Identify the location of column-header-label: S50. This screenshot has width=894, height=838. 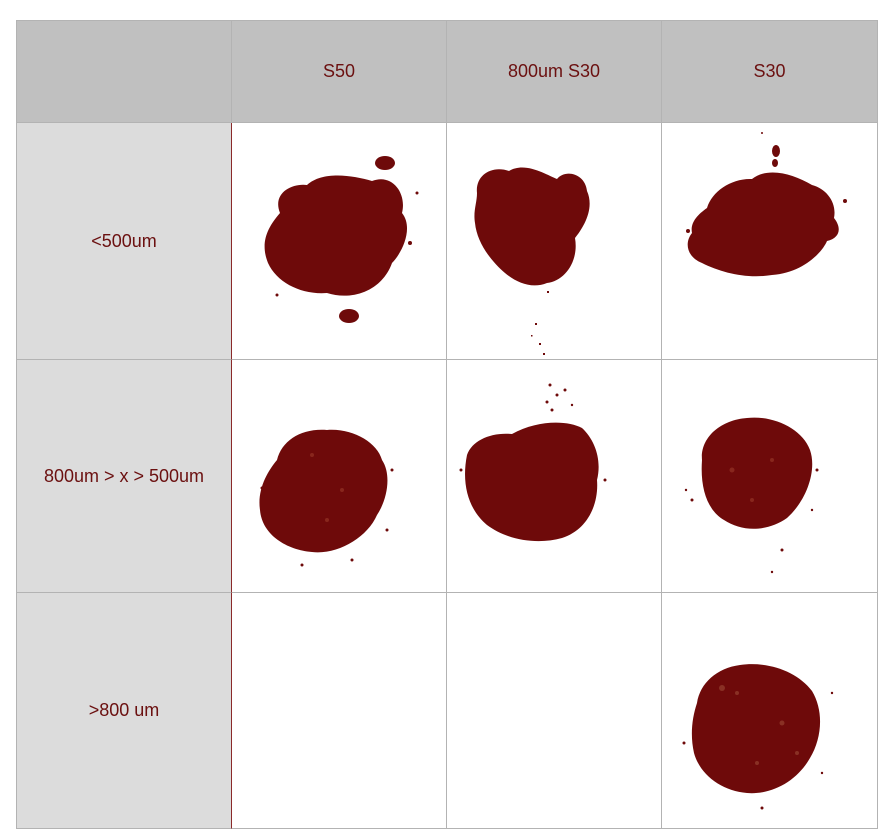
(339, 71).